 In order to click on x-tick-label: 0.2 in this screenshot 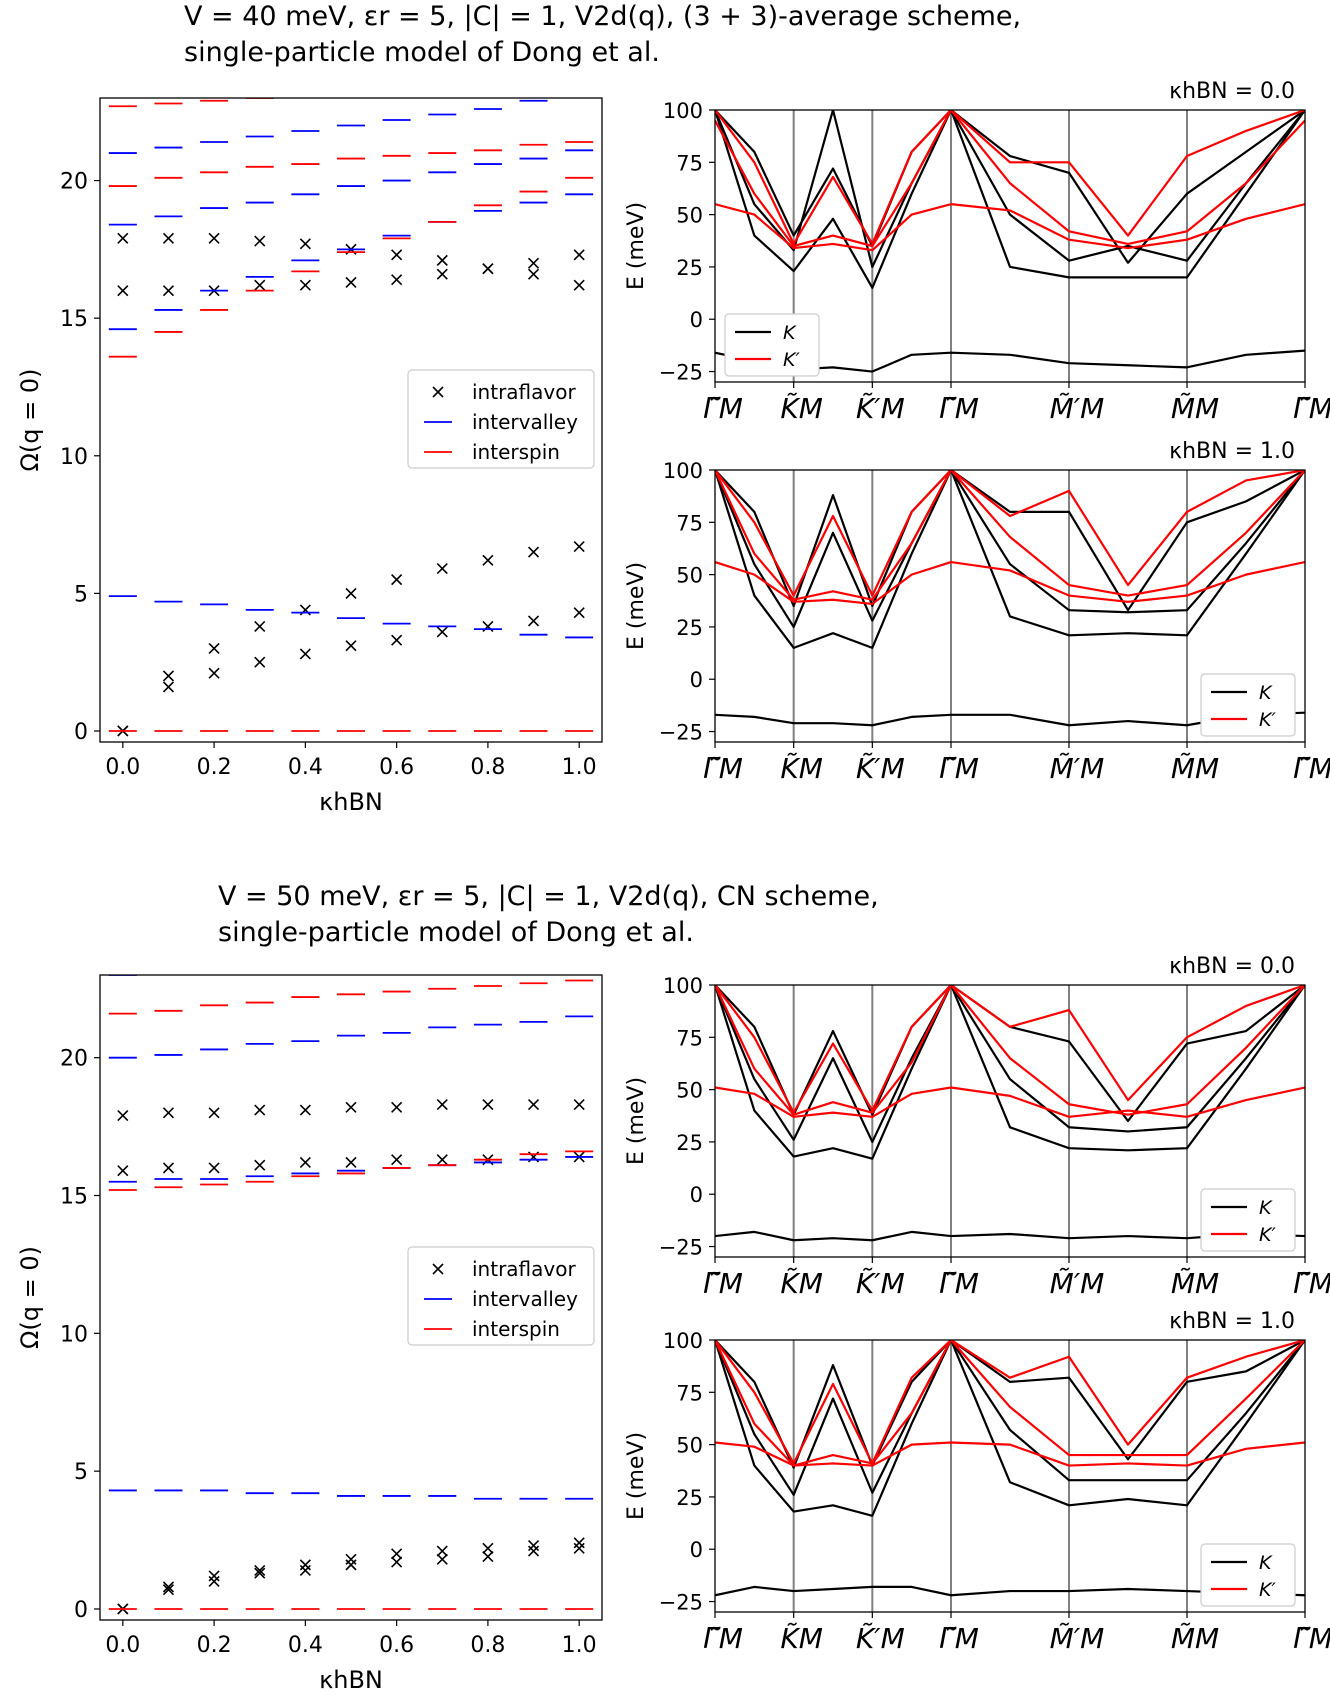, I will do `click(214, 767)`.